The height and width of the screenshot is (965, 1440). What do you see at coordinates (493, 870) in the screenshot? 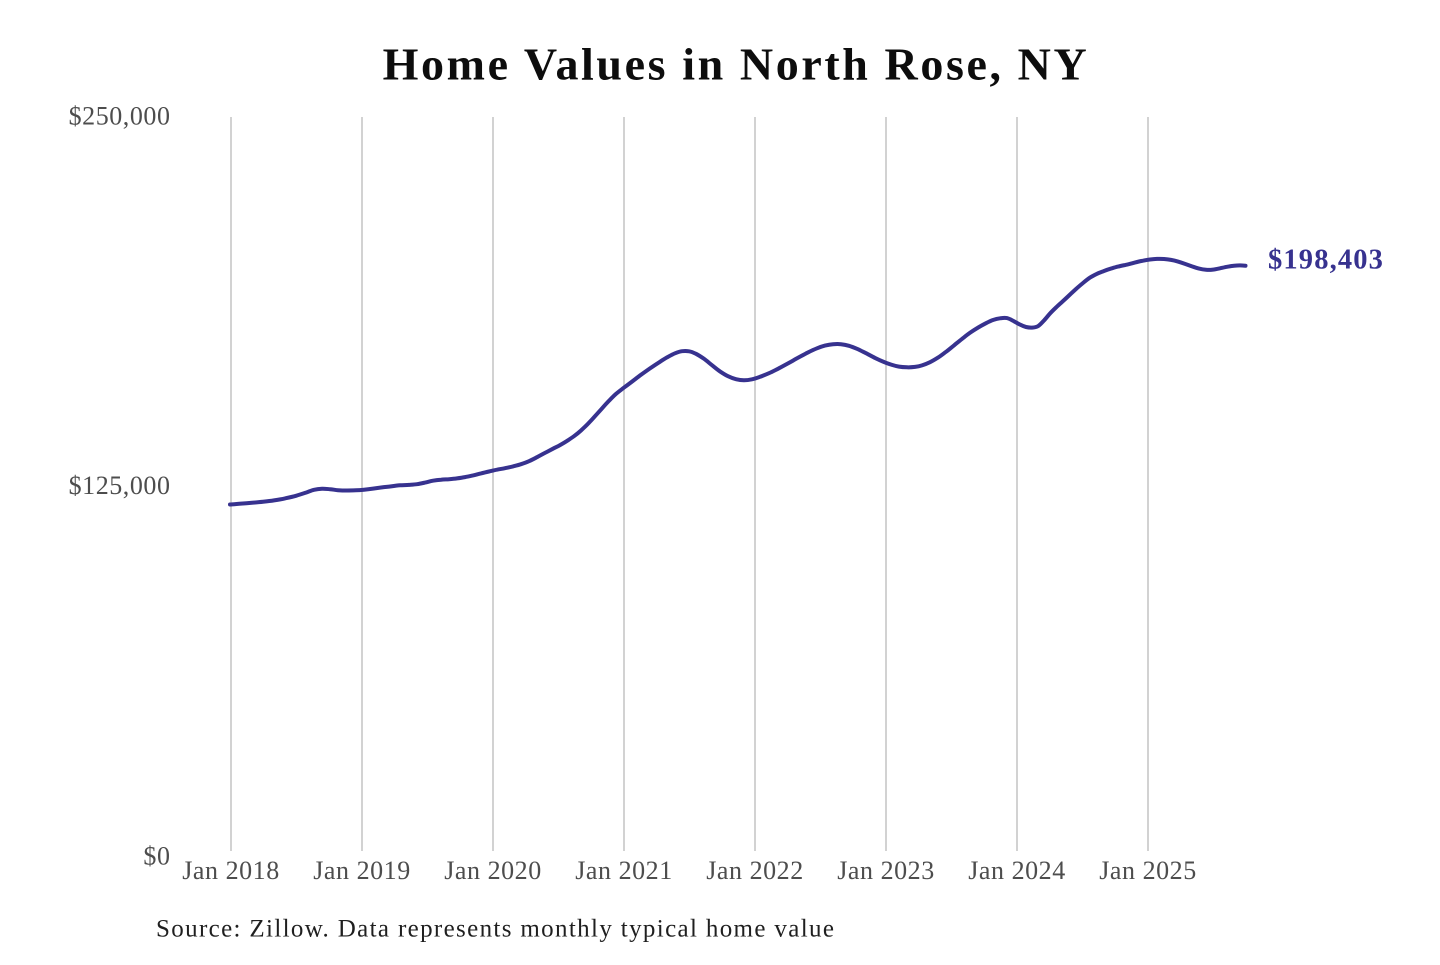
I see `svg-text: Jan 2020` at bounding box center [493, 870].